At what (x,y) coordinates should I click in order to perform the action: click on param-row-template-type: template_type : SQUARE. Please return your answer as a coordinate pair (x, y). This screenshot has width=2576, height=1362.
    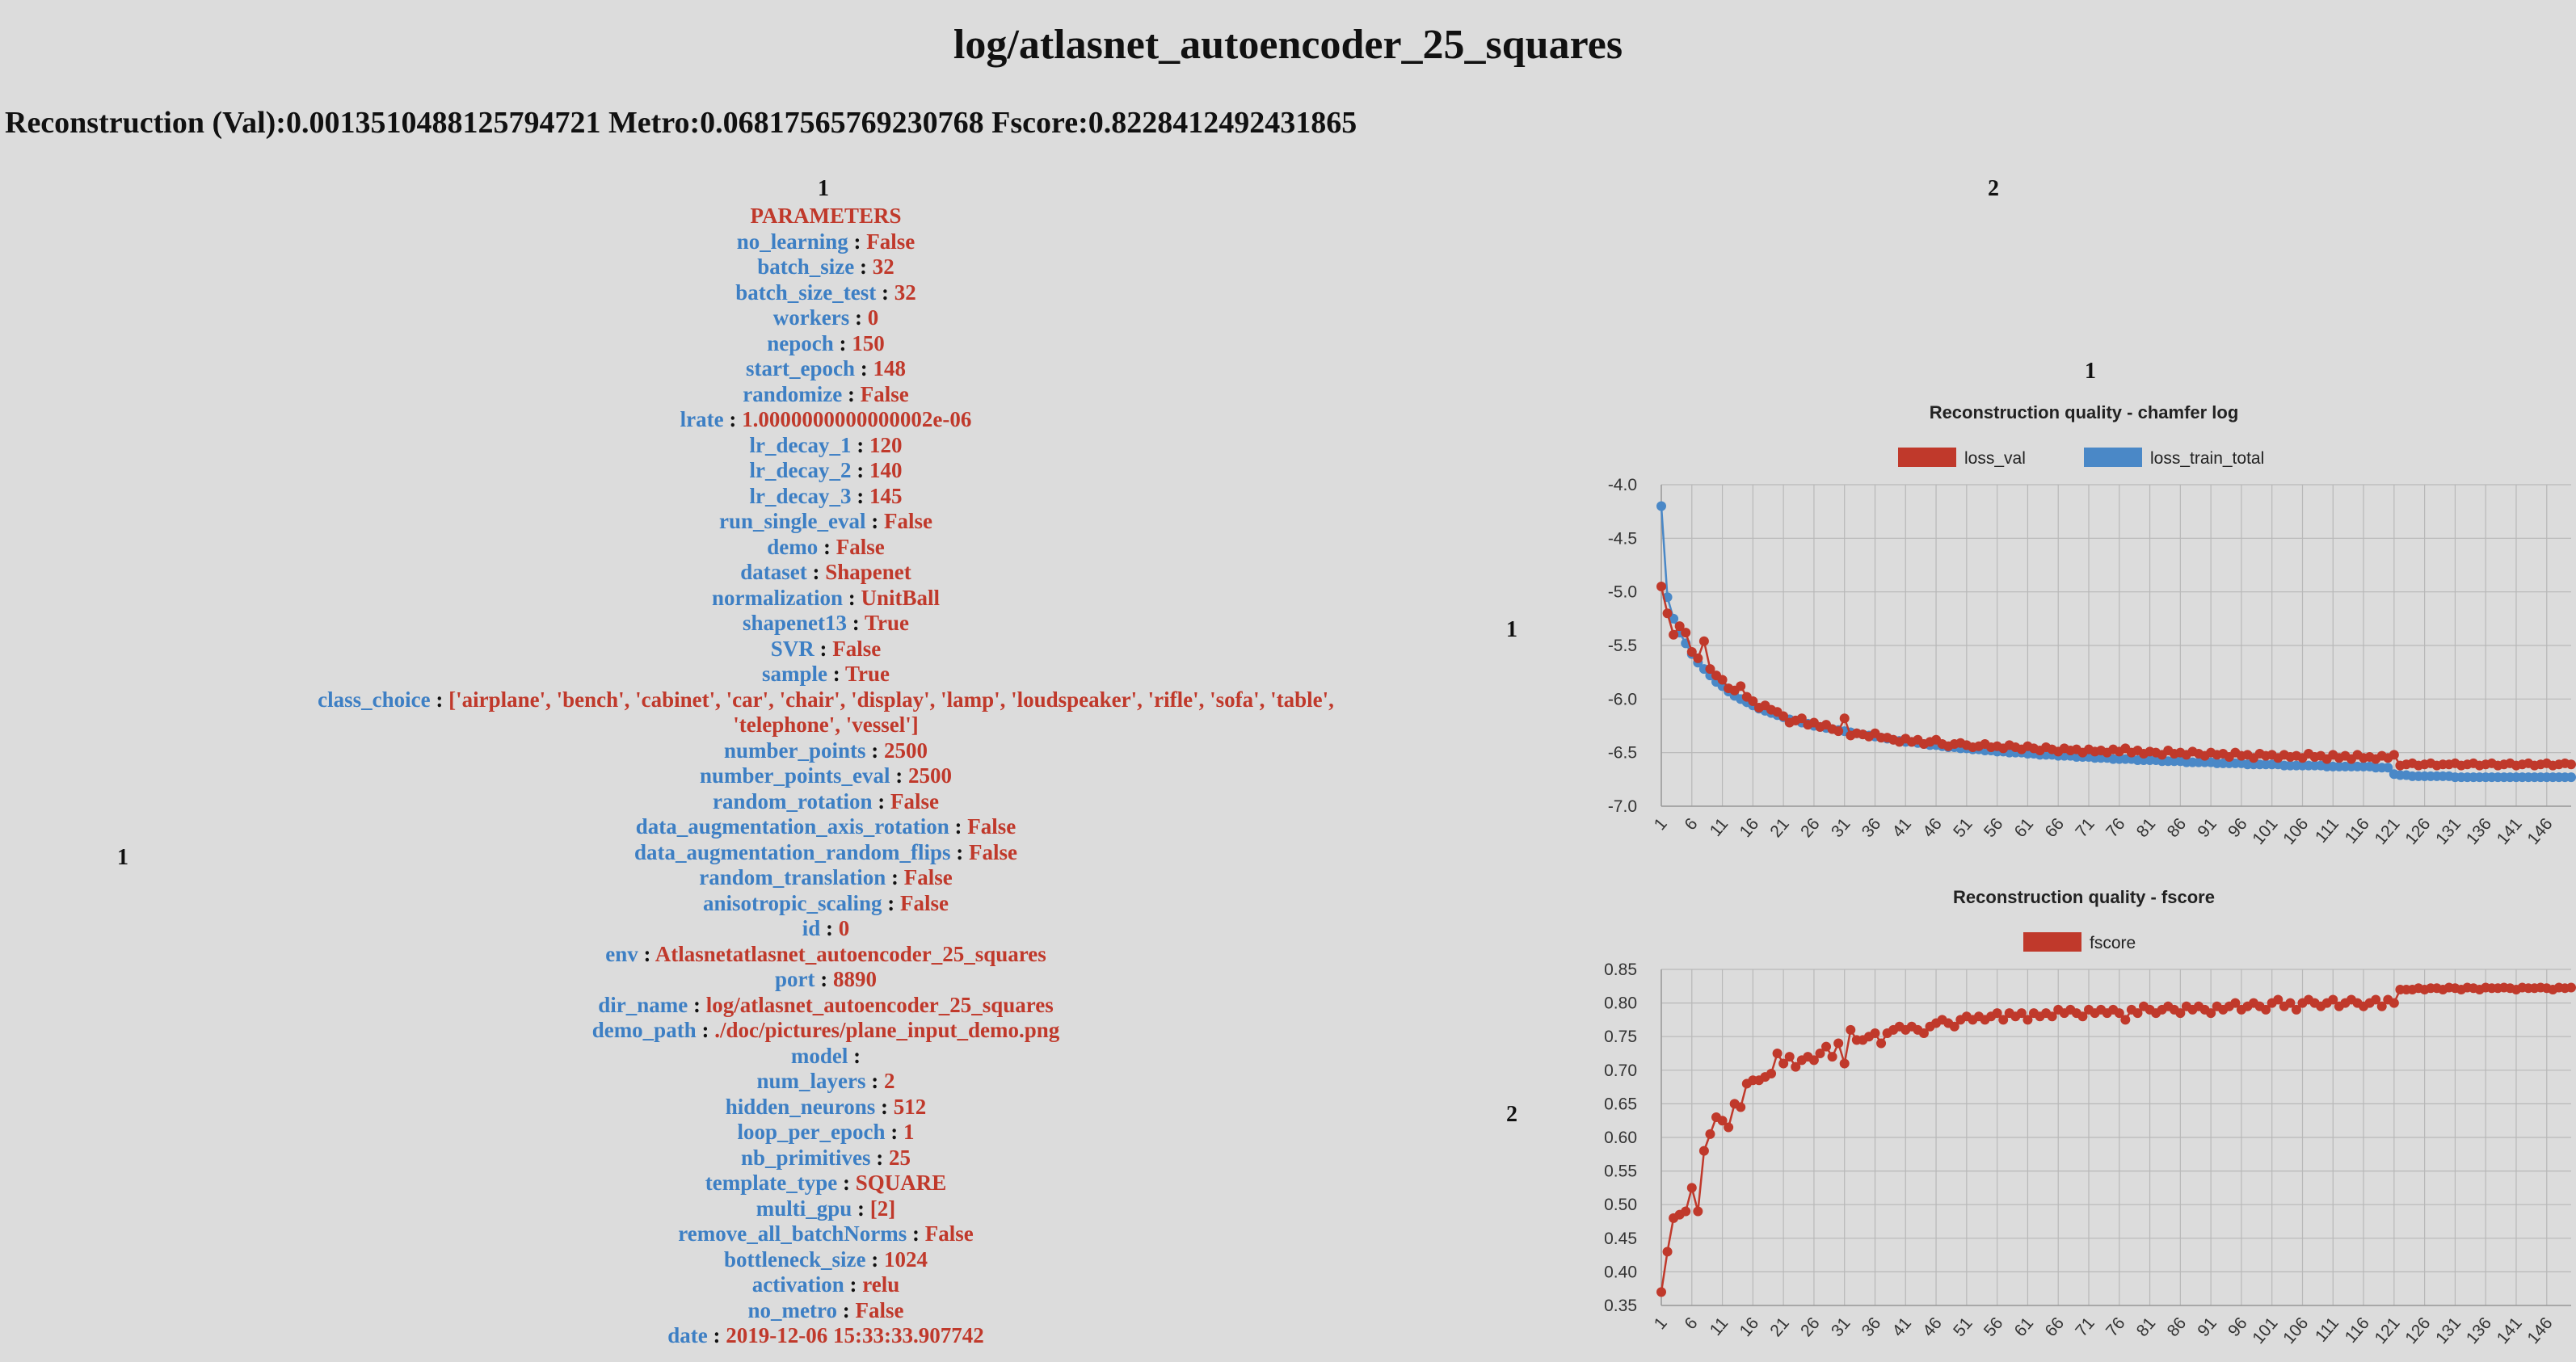
    Looking at the image, I should click on (826, 1183).